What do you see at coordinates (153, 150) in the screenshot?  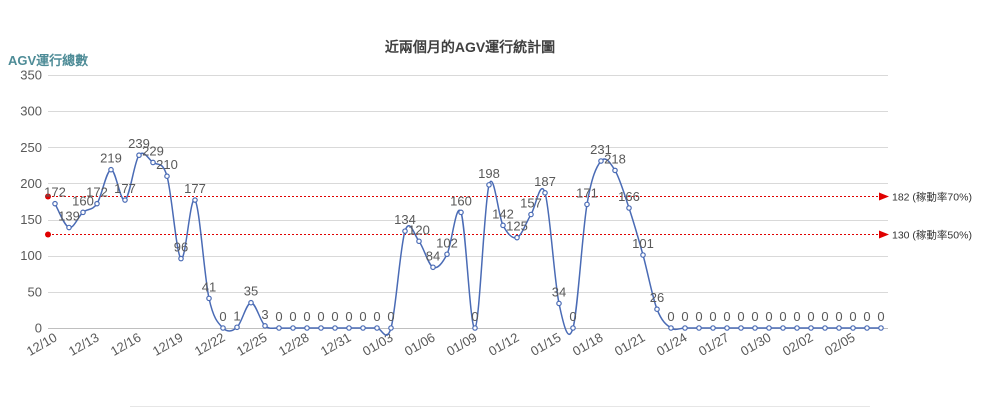 I see `data-label: 229` at bounding box center [153, 150].